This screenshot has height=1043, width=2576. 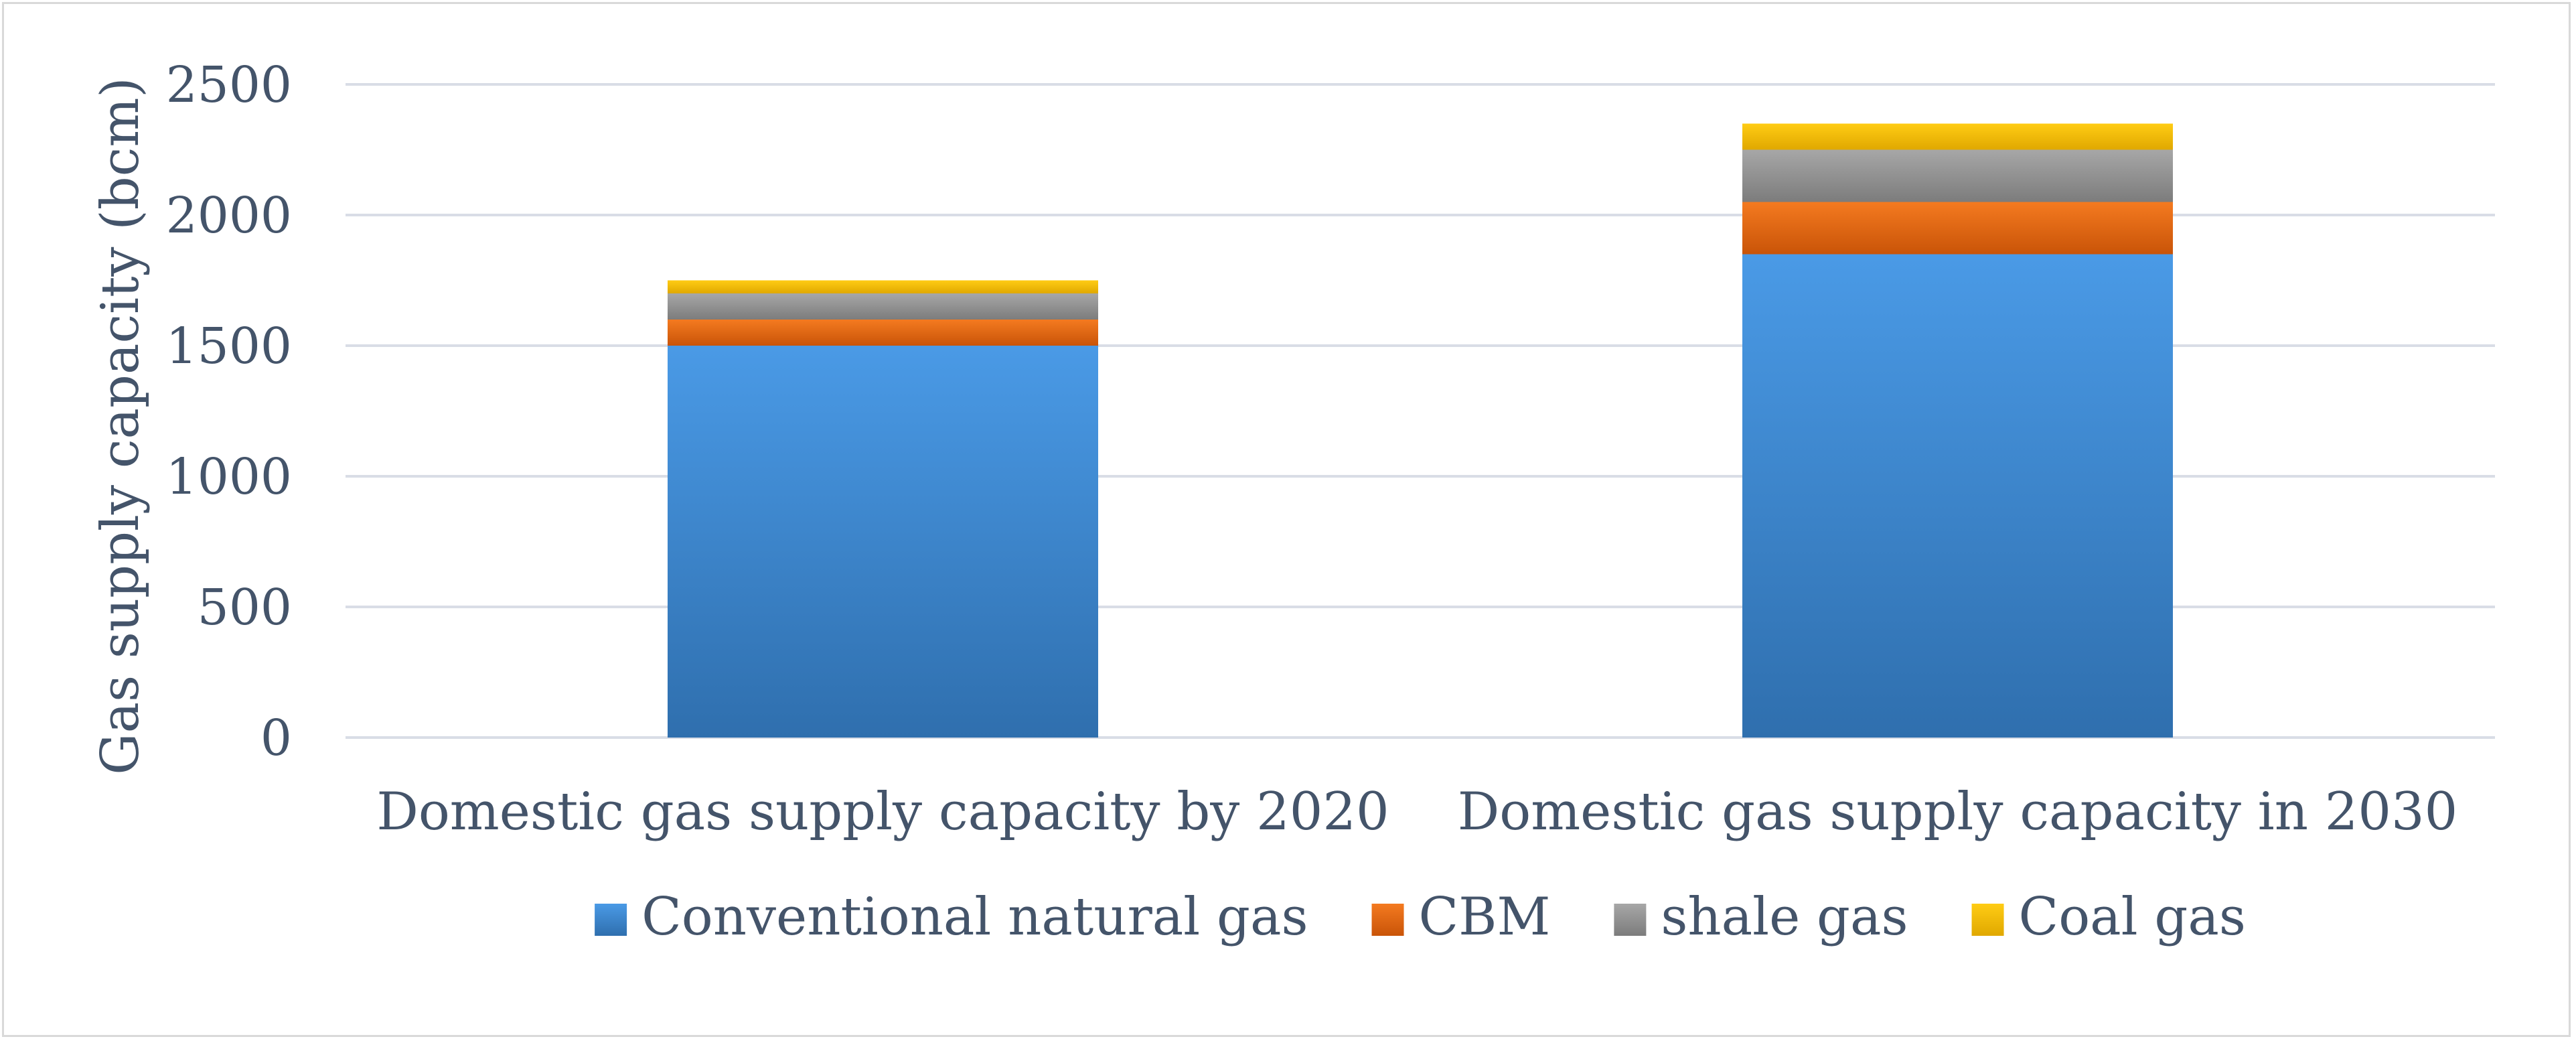 What do you see at coordinates (229, 411) in the screenshot?
I see `y-axis-ticks: 0 500 1000 1500 2000 2500` at bounding box center [229, 411].